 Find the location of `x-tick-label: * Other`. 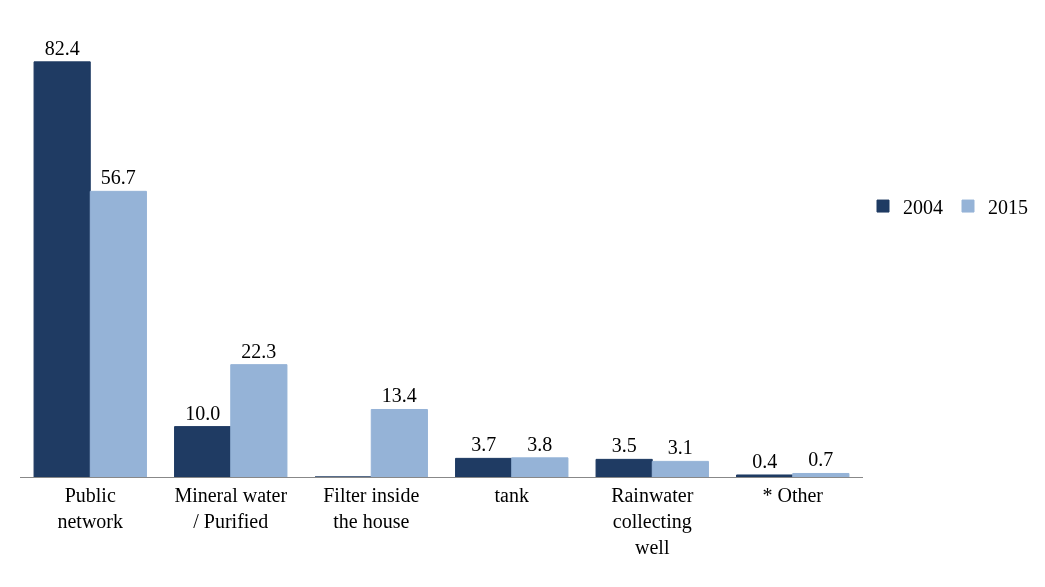

x-tick-label: * Other is located at coordinates (793, 495).